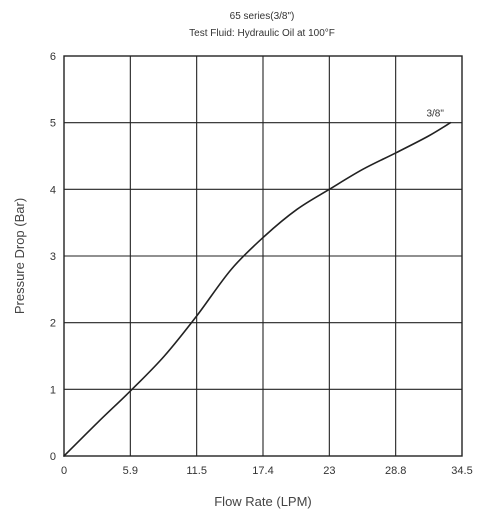 The width and height of the screenshot is (483, 520). Describe the element at coordinates (53, 324) in the screenshot. I see `y-tick-label: 2` at that location.